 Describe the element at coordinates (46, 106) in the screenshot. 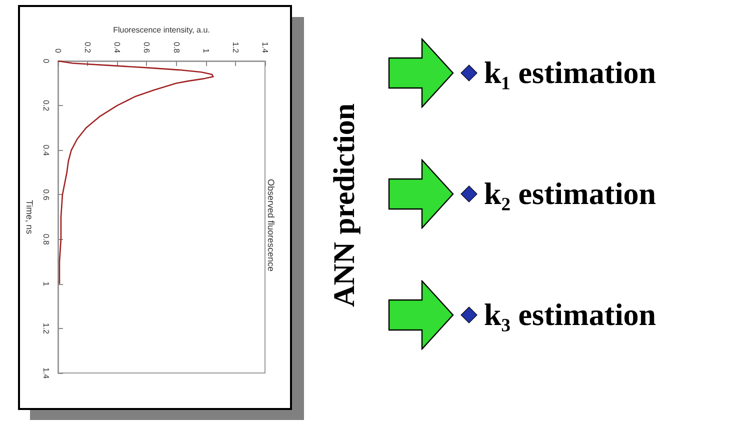

I see `y-tick-label: 0.2` at that location.